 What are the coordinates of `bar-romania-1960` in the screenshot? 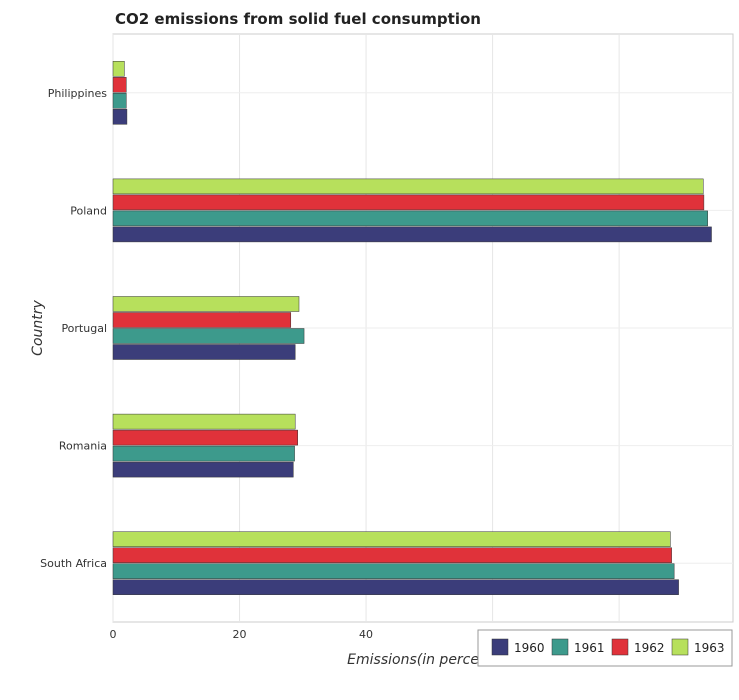 It's located at (203, 469).